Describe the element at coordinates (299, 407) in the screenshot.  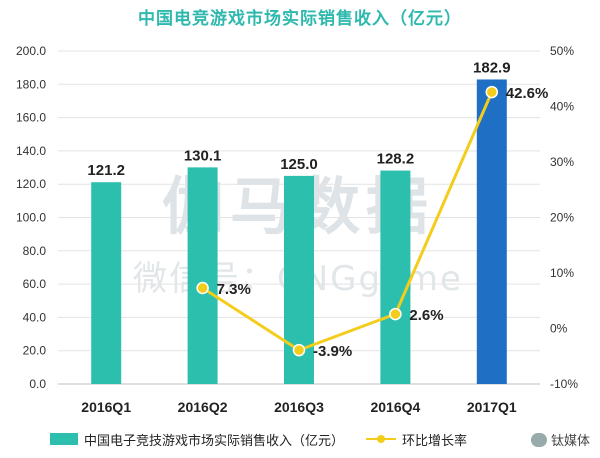
I see `x-tick-label: 2016Q3` at that location.